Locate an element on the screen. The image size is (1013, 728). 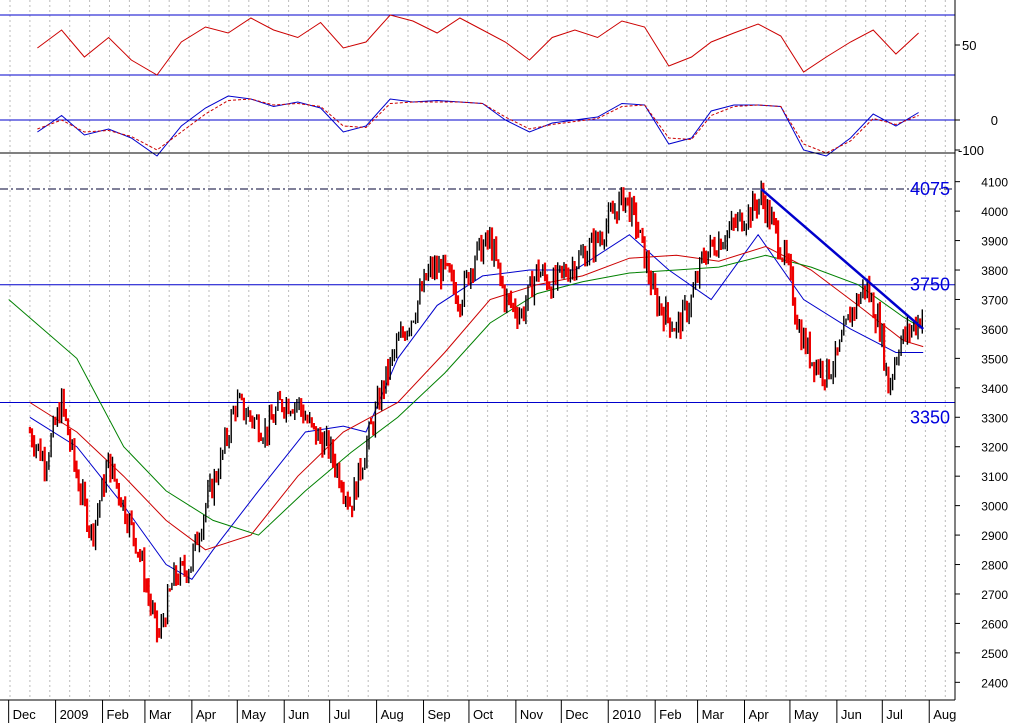
oscillator-top-panel is located at coordinates (478, 45).